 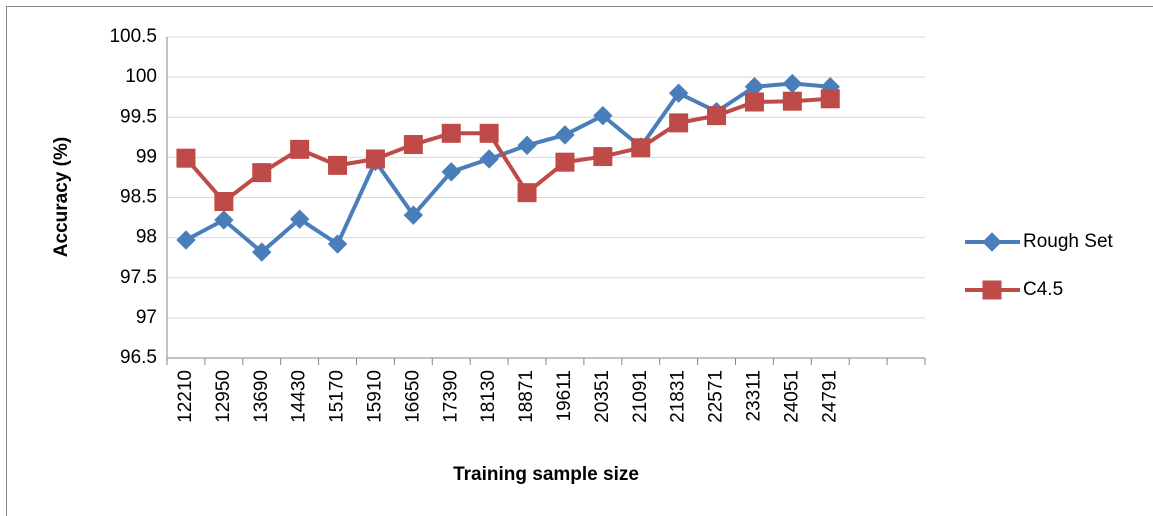 I want to click on y-tick-label: 97, so click(x=146, y=317).